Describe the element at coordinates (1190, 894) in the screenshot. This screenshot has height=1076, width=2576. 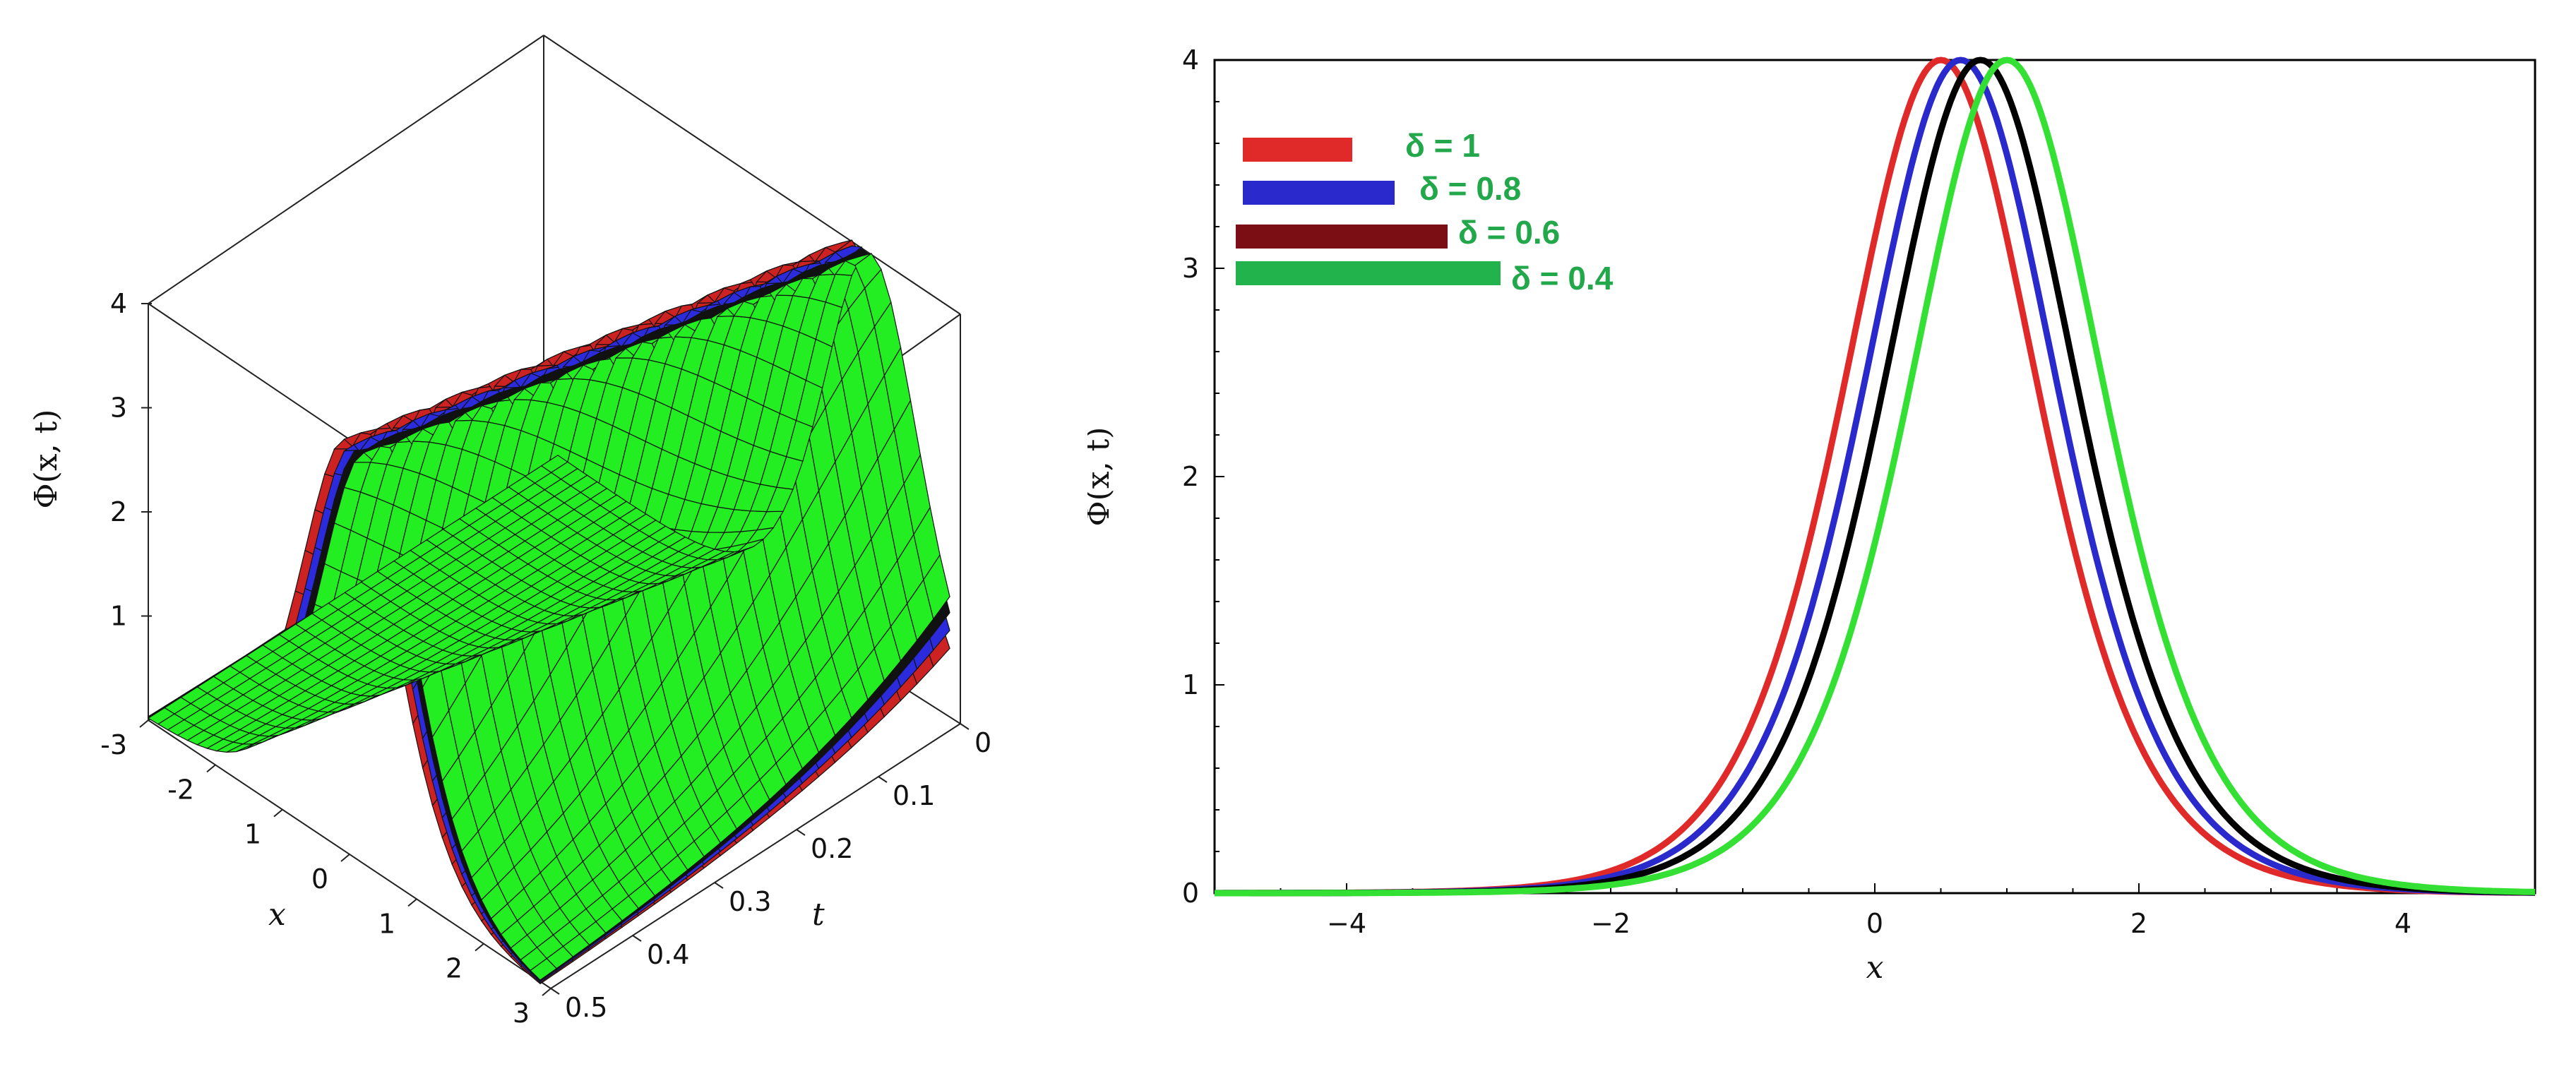
I see `y-tick-label: 0` at that location.